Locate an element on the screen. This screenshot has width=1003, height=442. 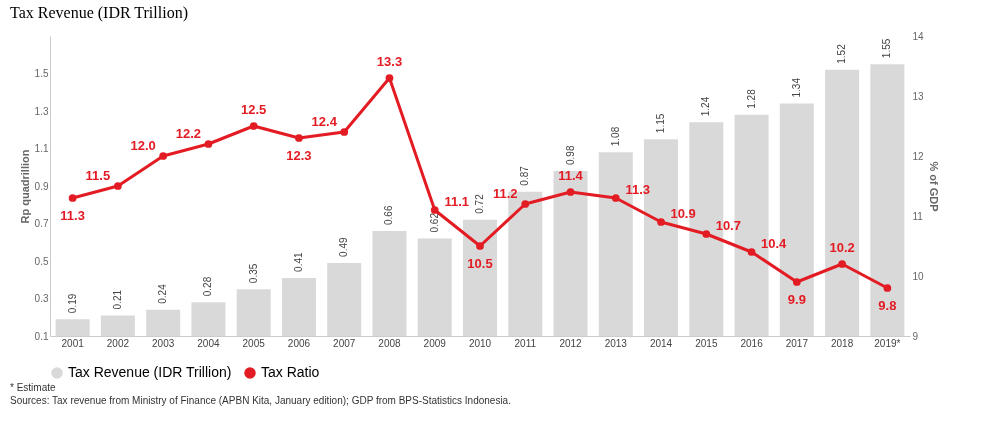
data-label: 1.15 is located at coordinates (661, 123).